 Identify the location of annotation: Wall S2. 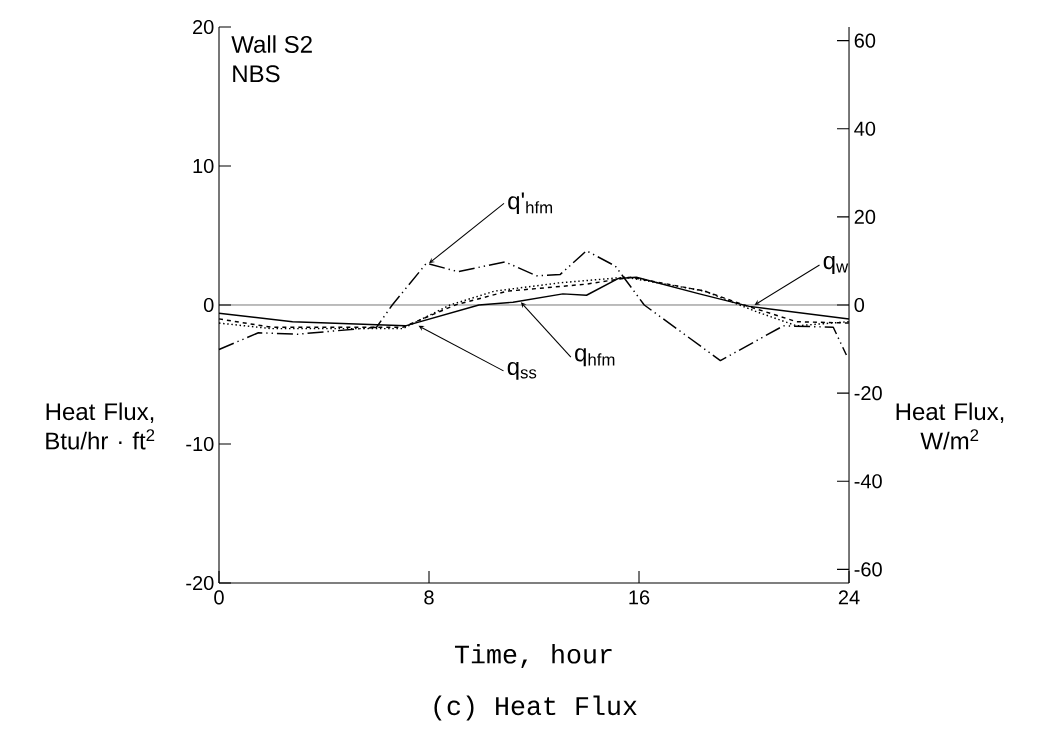
(271, 44).